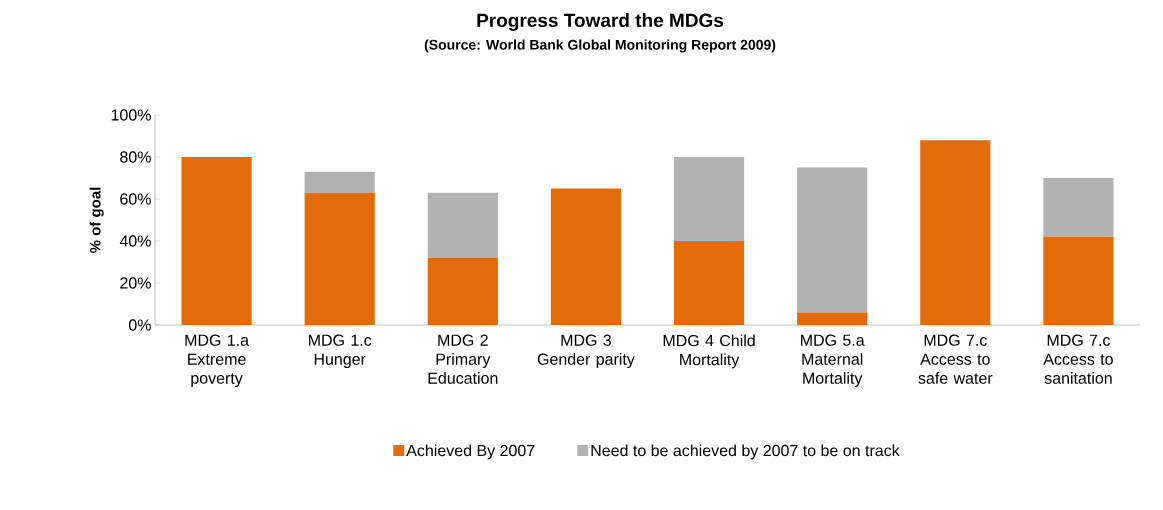 The width and height of the screenshot is (1163, 510). What do you see at coordinates (463, 359) in the screenshot?
I see `x-tick-label: MDG 2 Primary Education` at bounding box center [463, 359].